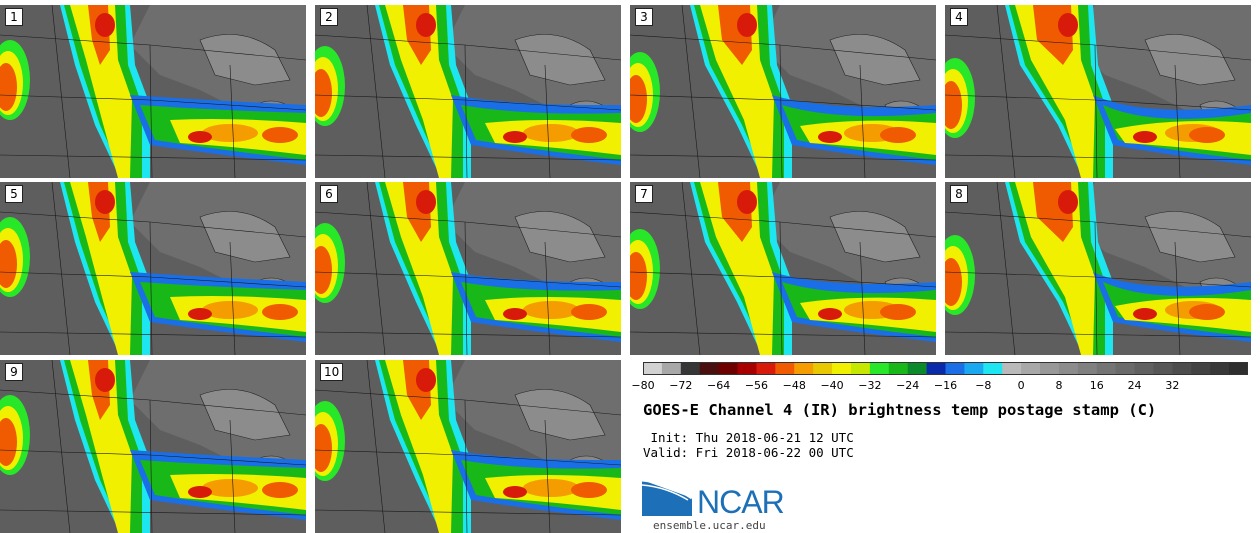 The image size is (1260, 533). I want to click on colorbar-tick-label: −72, so click(681, 385).